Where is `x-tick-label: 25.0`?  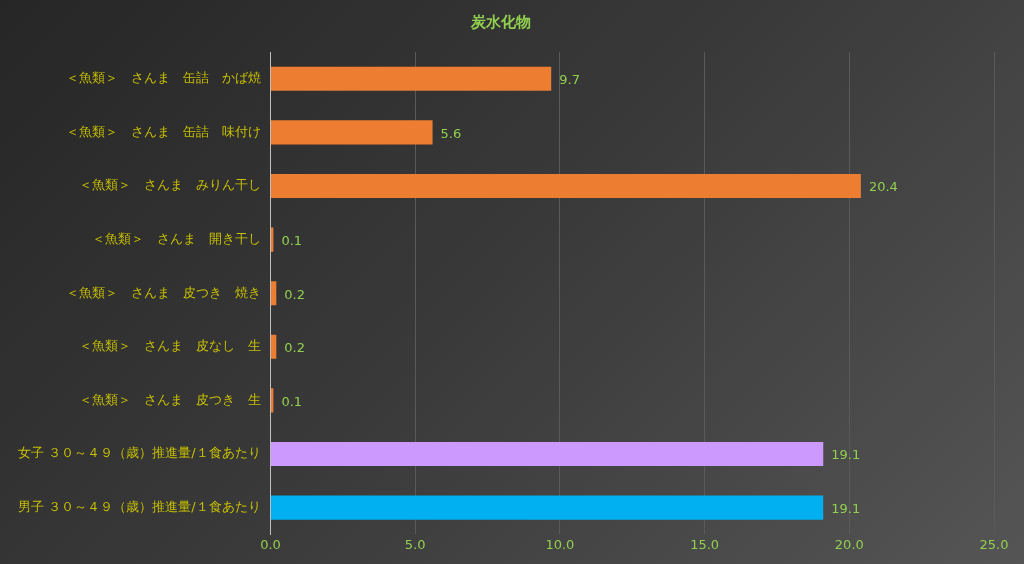 x-tick-label: 25.0 is located at coordinates (994, 544).